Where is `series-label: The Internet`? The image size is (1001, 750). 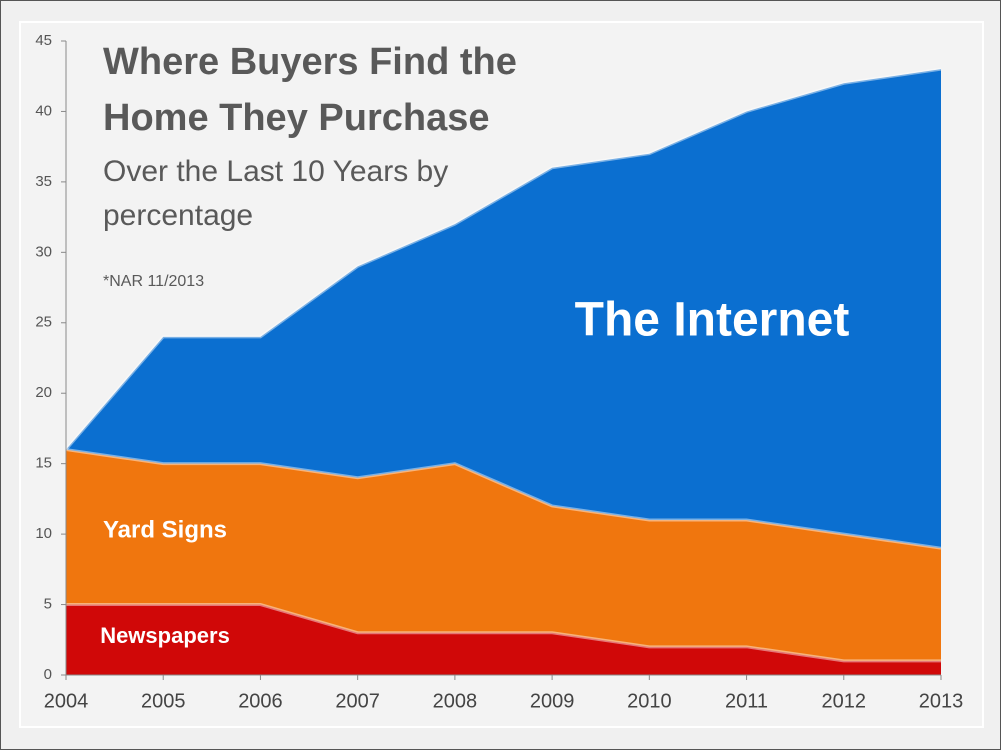
series-label: The Internet is located at coordinates (712, 320).